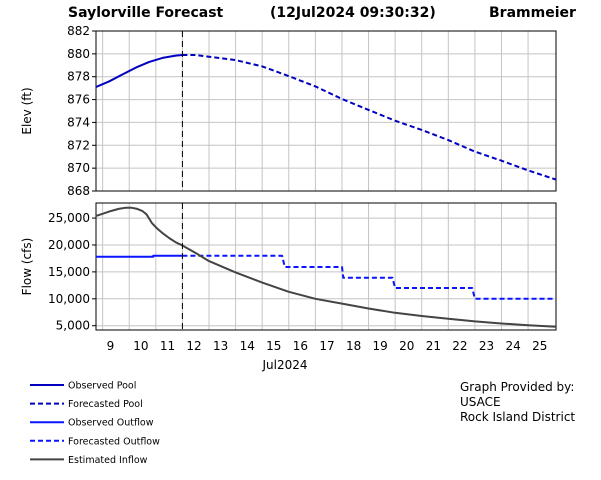 This screenshot has width=601, height=480. Describe the element at coordinates (111, 423) in the screenshot. I see `legend-label: Observed Outflow` at that location.